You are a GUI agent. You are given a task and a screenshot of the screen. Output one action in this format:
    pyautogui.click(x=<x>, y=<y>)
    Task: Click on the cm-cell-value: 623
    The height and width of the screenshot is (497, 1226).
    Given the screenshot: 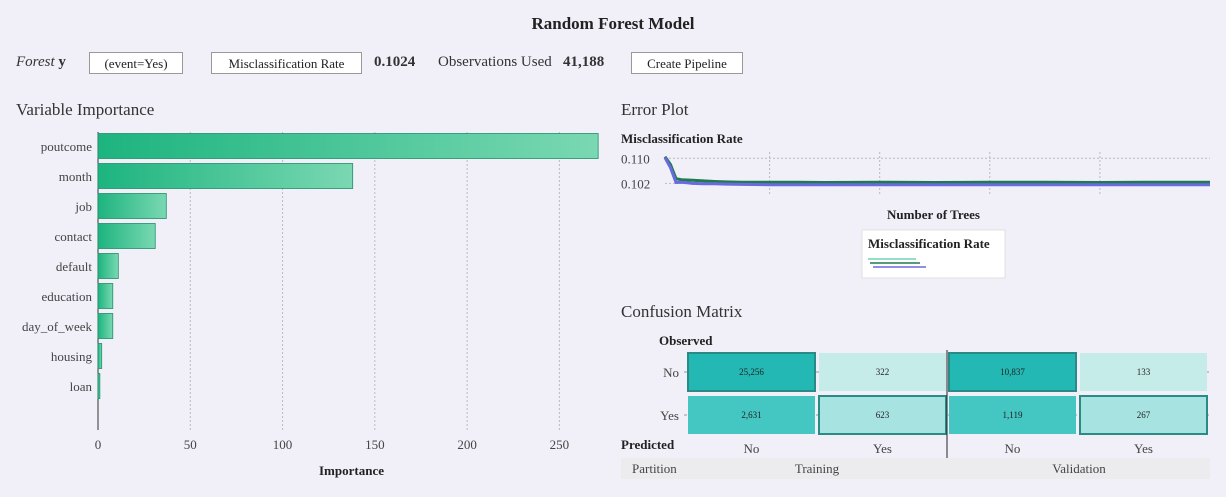 What is the action you would take?
    pyautogui.click(x=883, y=415)
    